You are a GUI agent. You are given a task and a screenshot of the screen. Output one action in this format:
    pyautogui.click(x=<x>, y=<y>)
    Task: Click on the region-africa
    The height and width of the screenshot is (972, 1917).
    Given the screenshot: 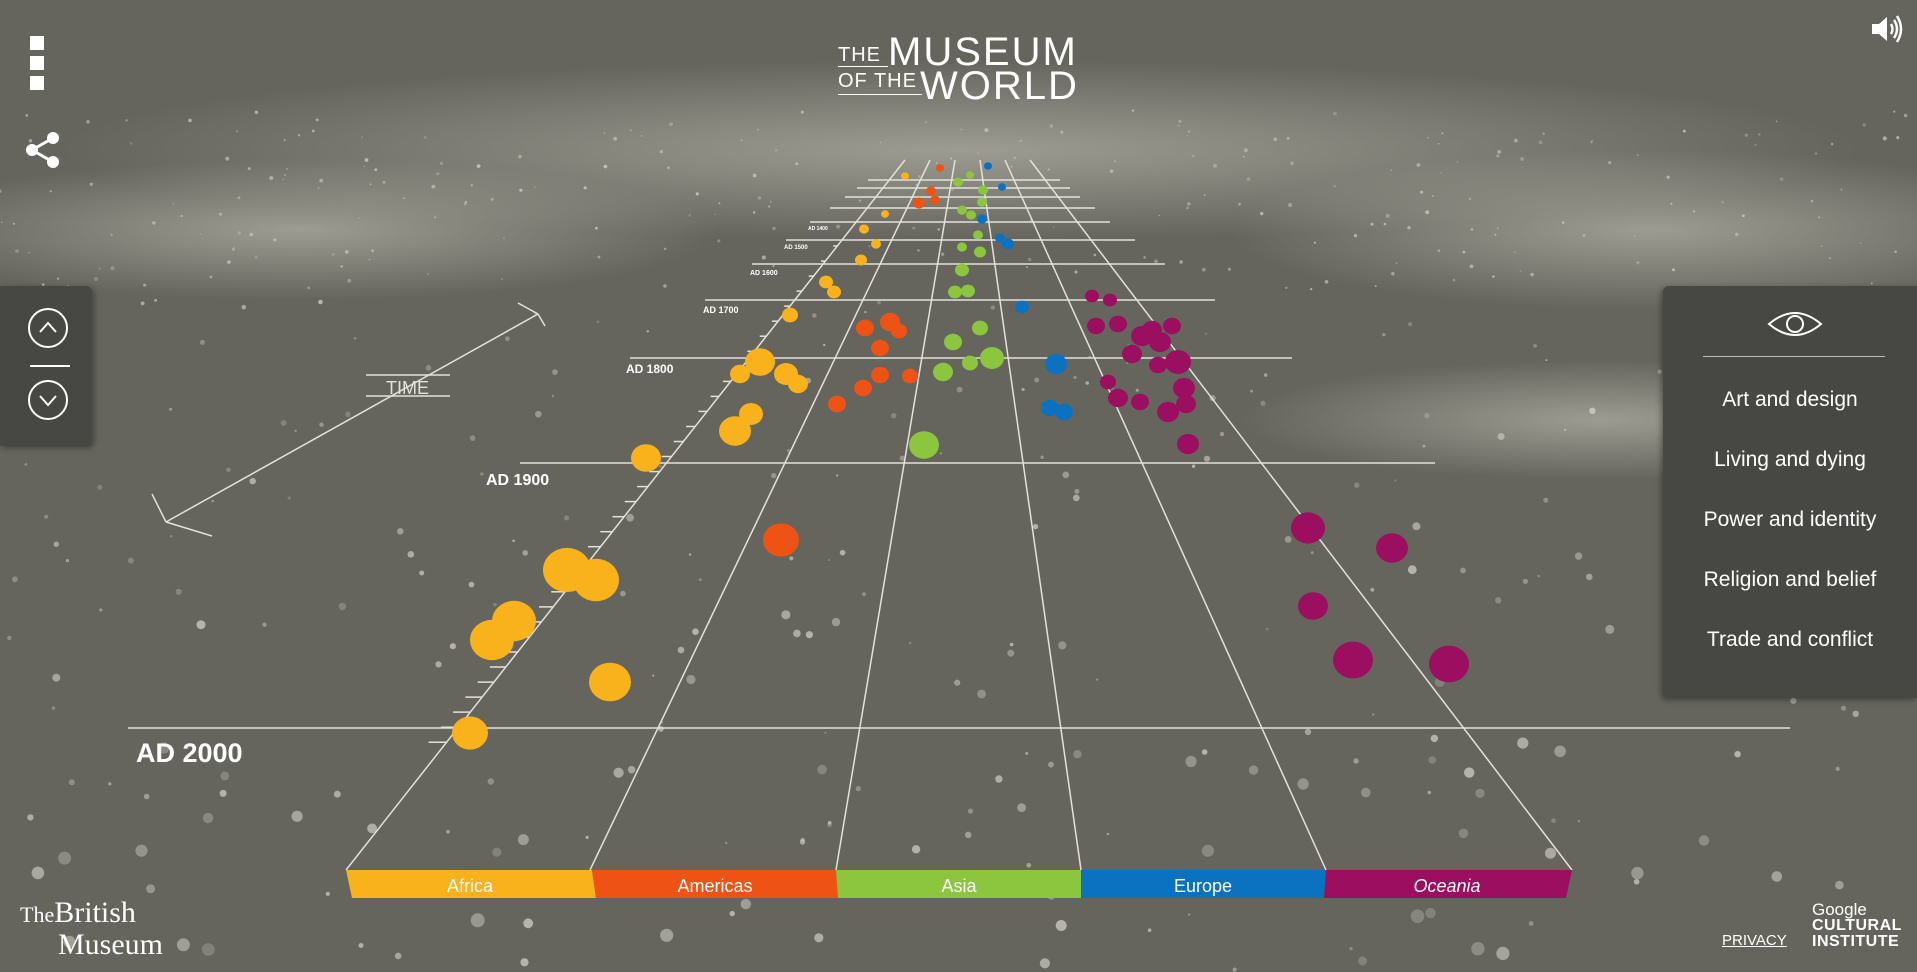 What is the action you would take?
    pyautogui.click(x=471, y=884)
    